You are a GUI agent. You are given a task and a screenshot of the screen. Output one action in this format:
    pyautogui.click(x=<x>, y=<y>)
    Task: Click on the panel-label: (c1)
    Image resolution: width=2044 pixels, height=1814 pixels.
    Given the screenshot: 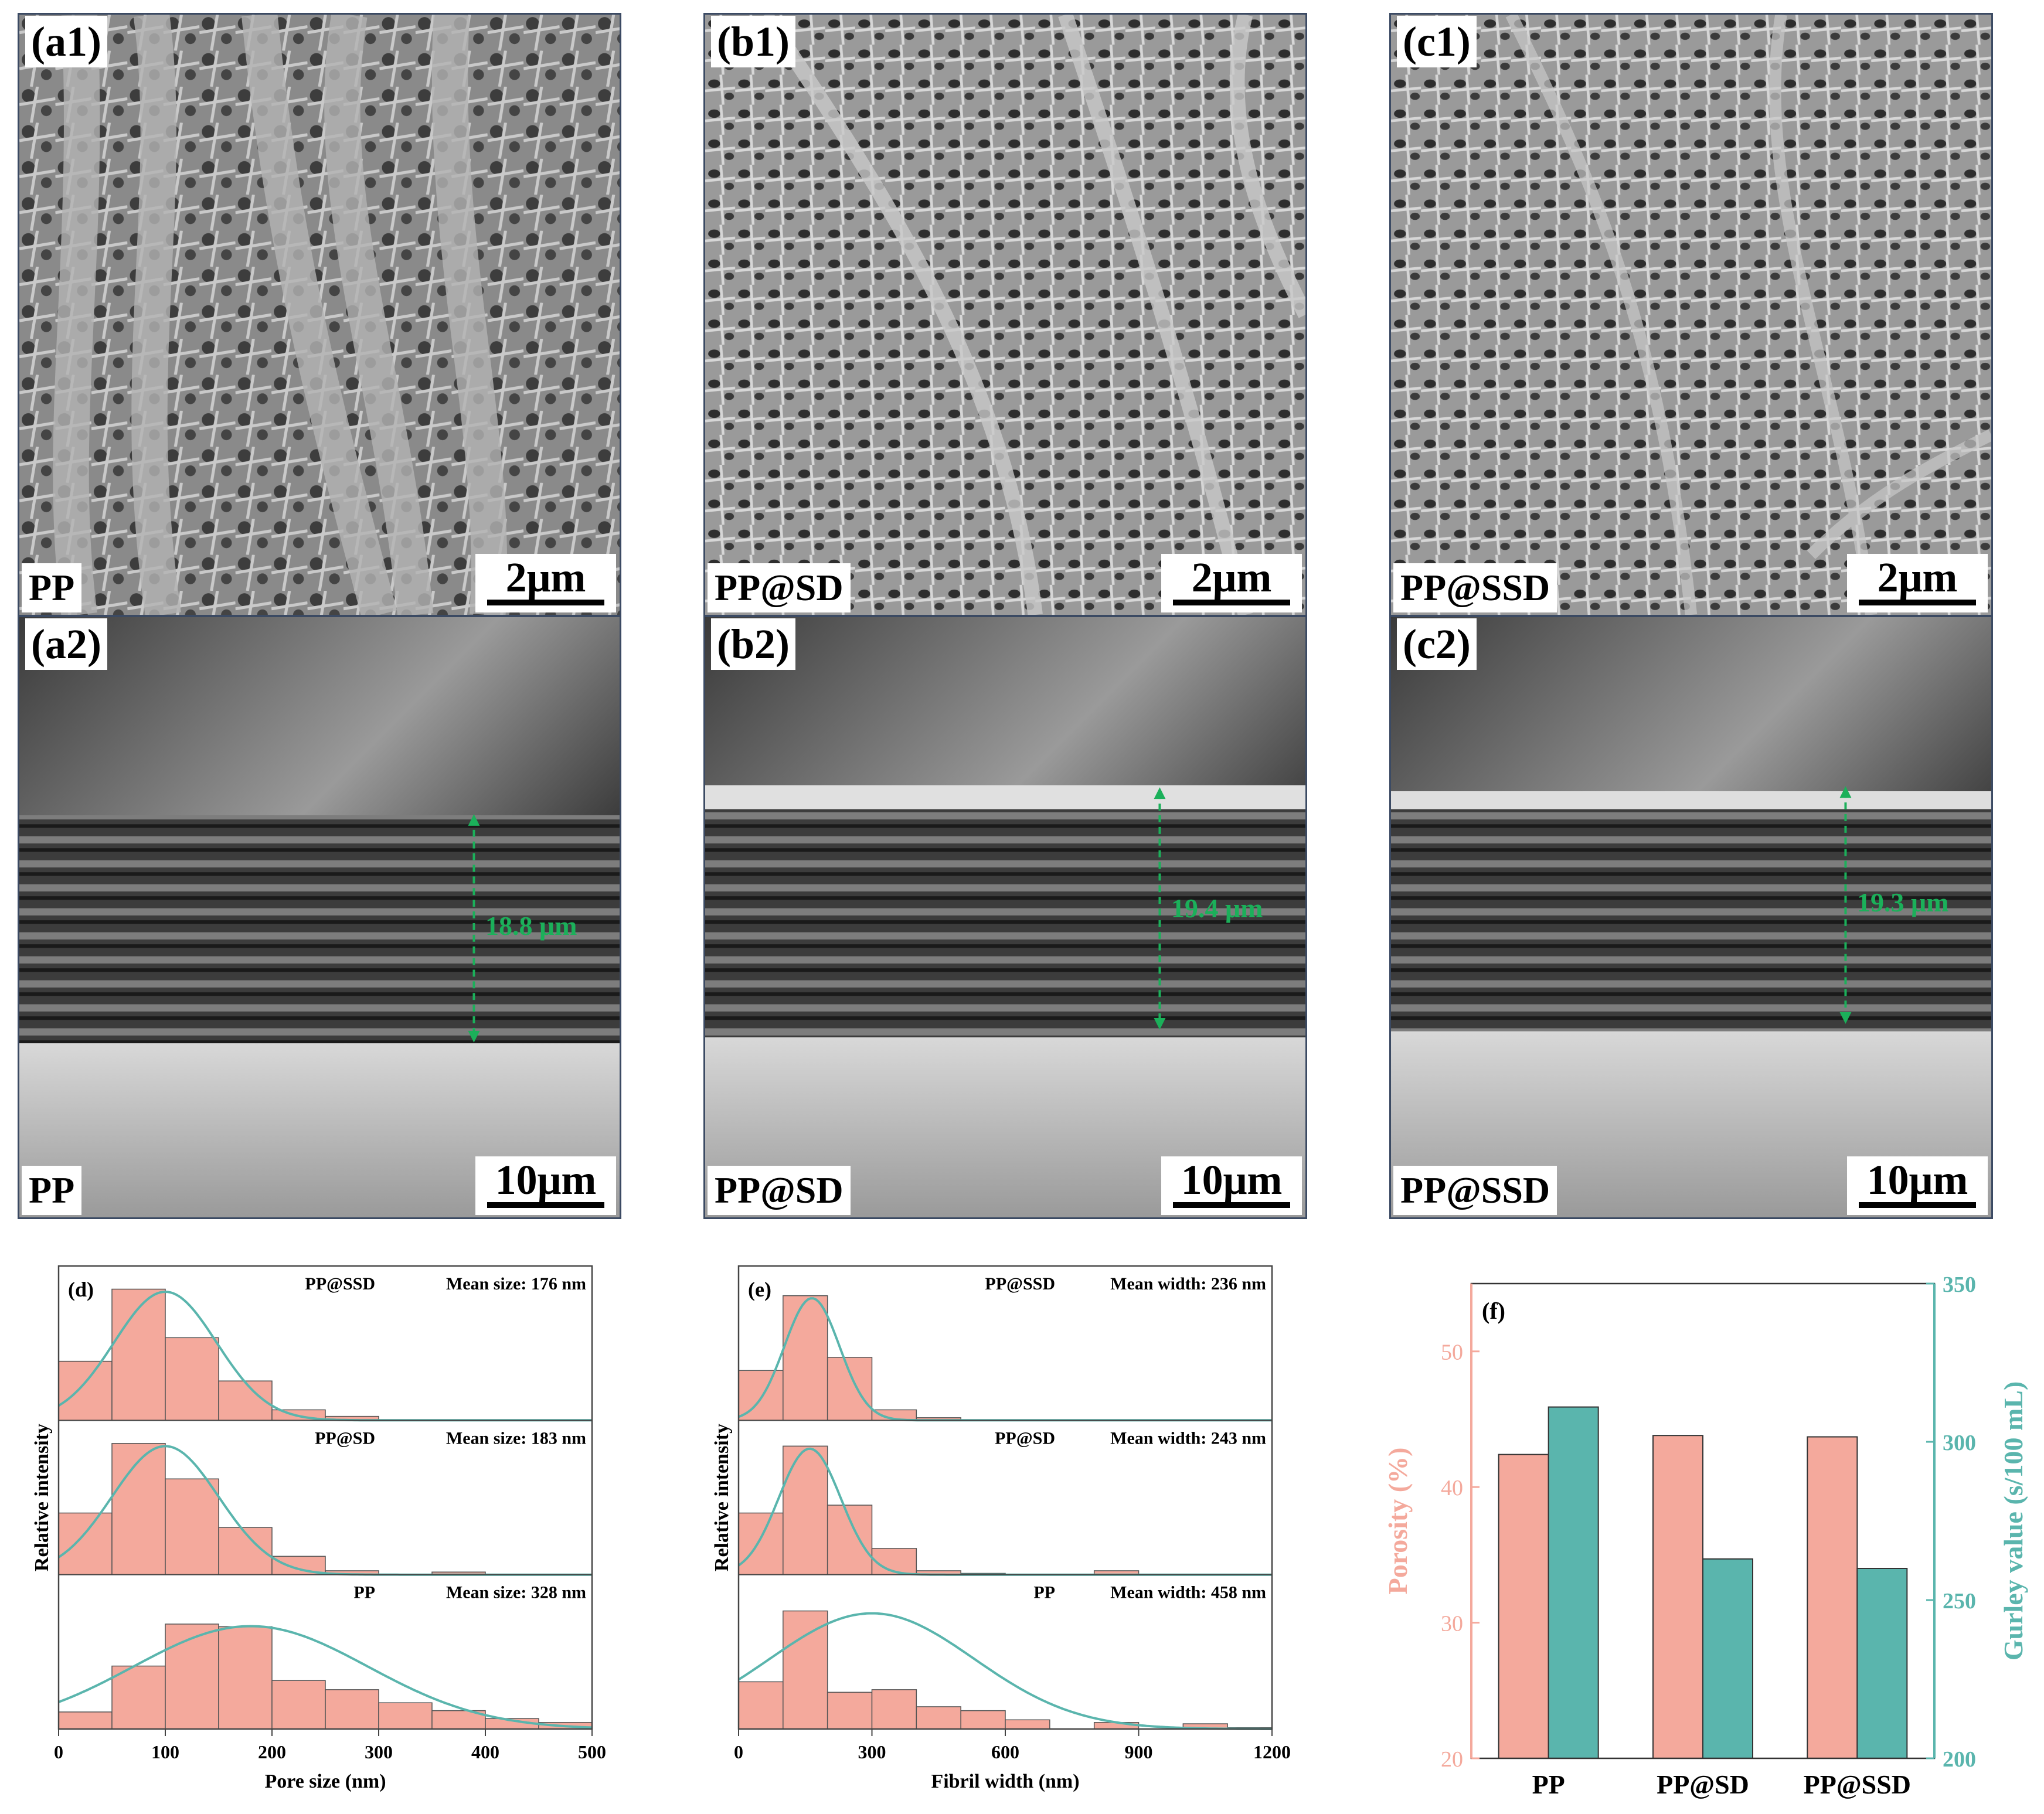 What is the action you would take?
    pyautogui.click(x=1437, y=41)
    